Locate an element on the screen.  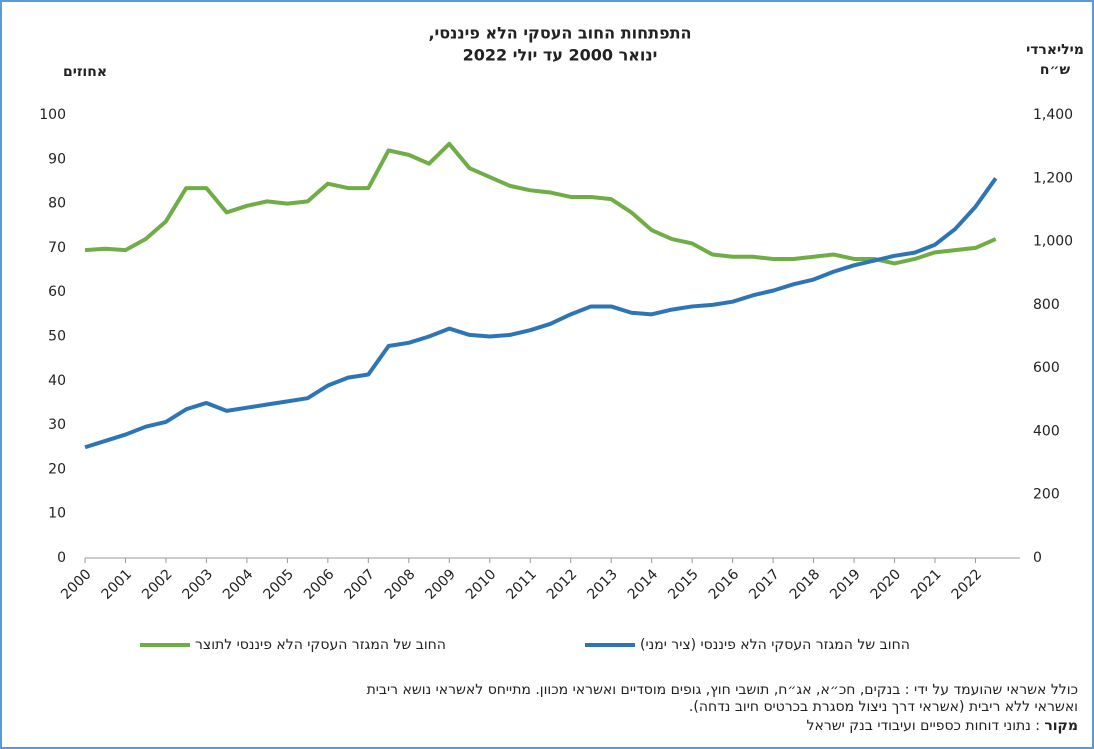
y2-axis-label: ש״ח is located at coordinates (1055, 70).